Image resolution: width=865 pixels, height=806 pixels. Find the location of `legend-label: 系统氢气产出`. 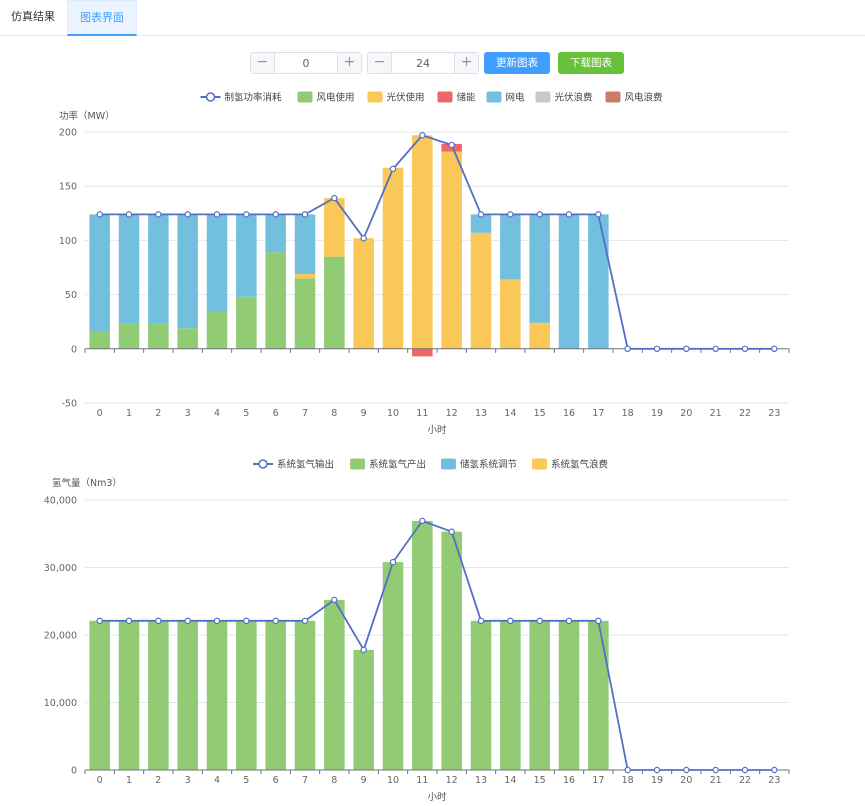

legend-label: 系统氢气产出 is located at coordinates (397, 465).